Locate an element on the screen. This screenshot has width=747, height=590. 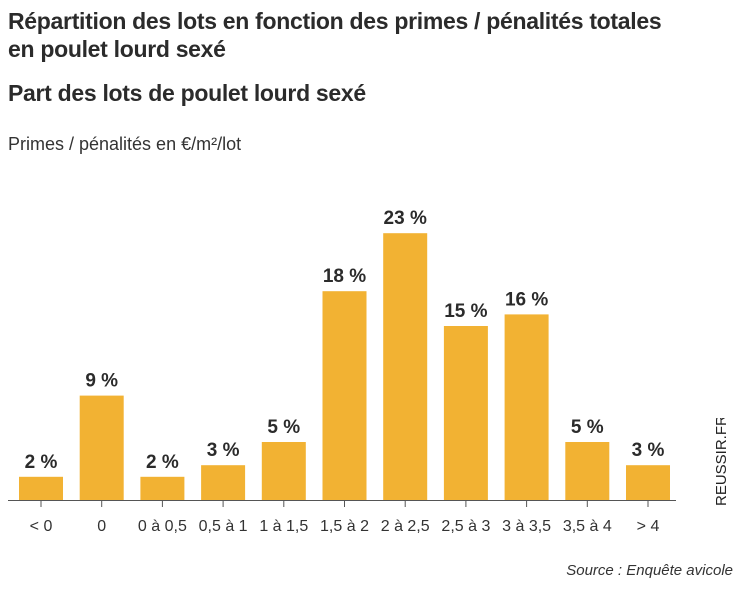
data-label-9: 5 % is located at coordinates (587, 427).